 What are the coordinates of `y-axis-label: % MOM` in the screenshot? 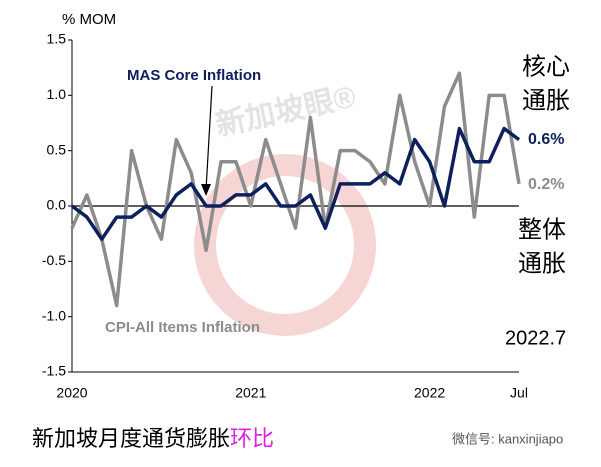 It's located at (89, 19).